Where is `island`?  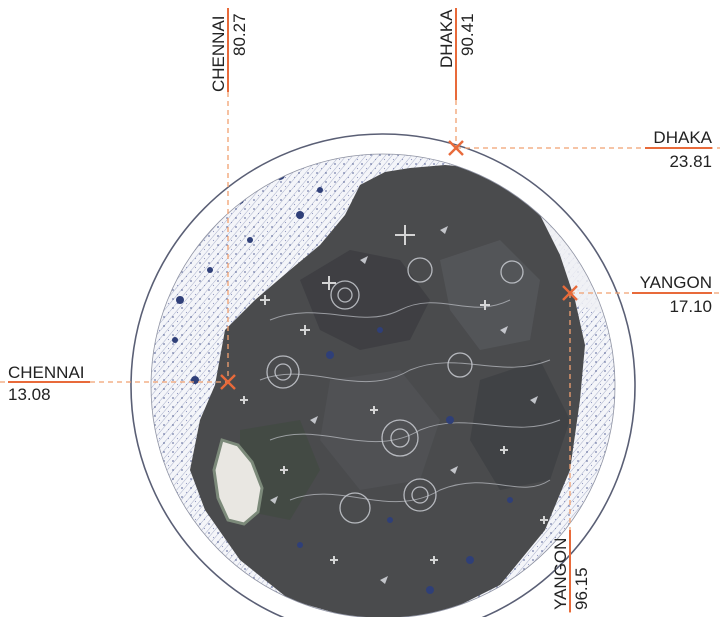
island is located at coordinates (238, 482).